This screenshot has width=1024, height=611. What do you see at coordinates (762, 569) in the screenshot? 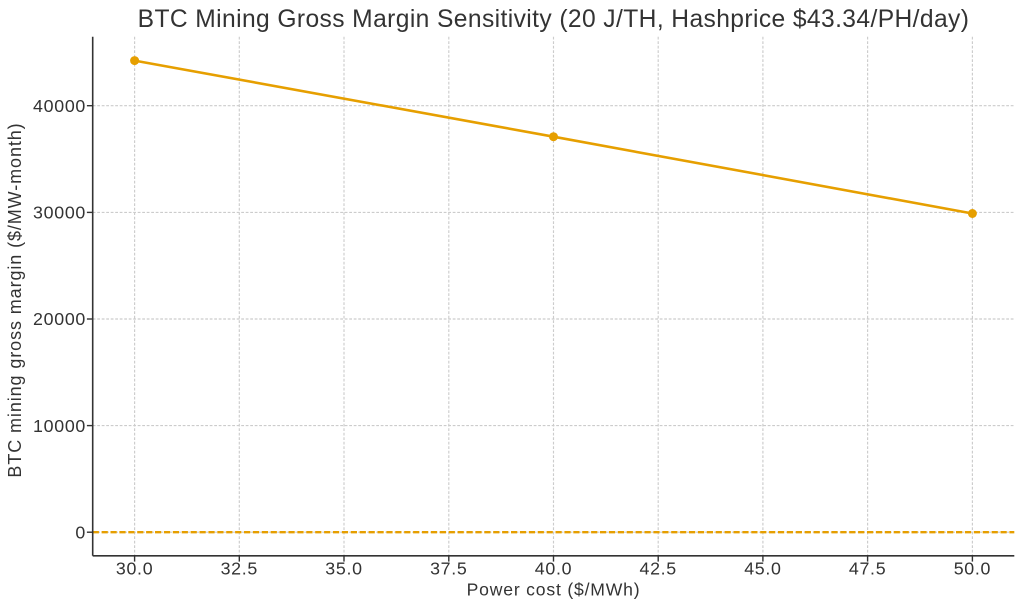
I see `svg-text: 45.0` at bounding box center [762, 569].